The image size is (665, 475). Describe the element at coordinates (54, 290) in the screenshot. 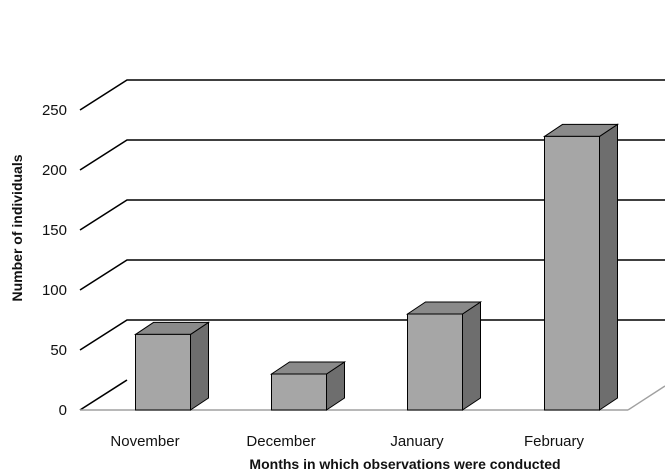

I see `y-tick-label: 100` at that location.